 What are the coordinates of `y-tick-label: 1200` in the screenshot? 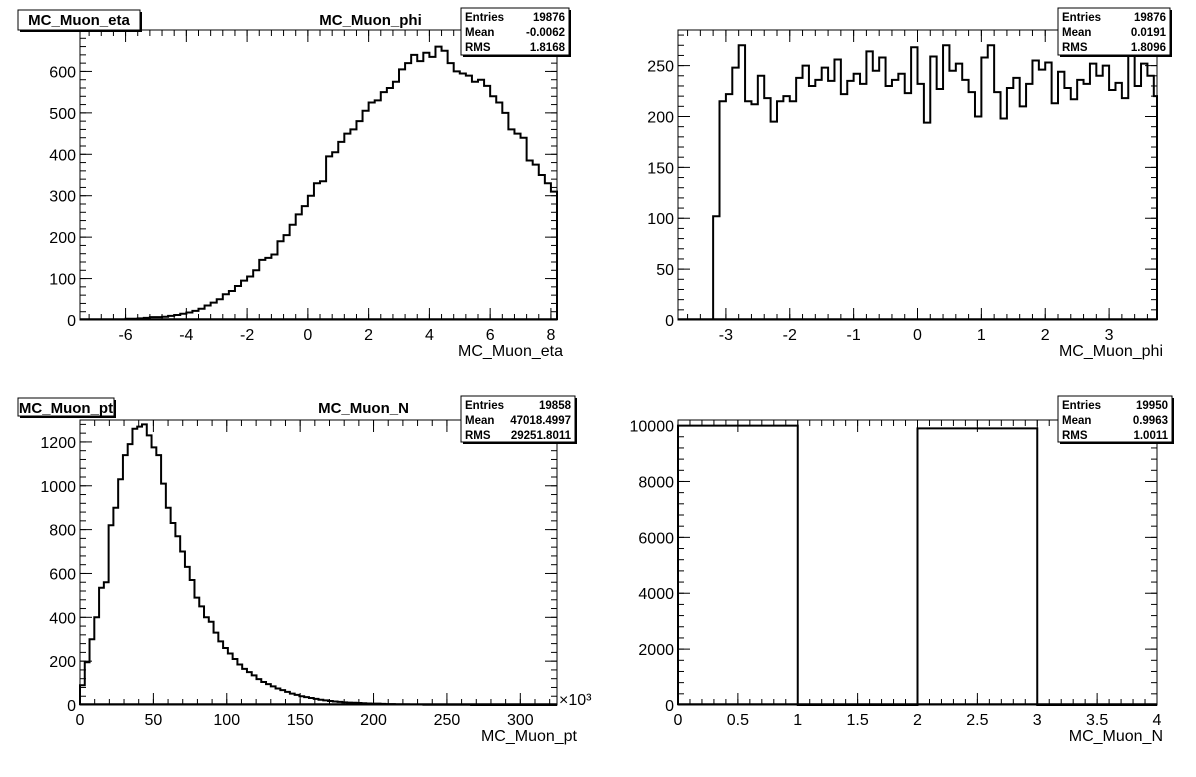 It's located at (58, 443).